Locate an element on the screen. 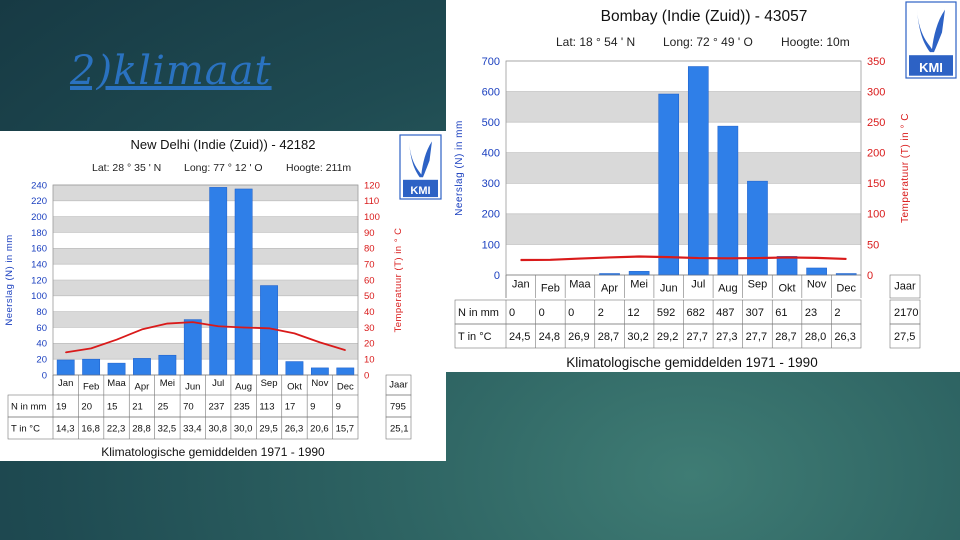  table-cell: 26,3 is located at coordinates (844, 337).